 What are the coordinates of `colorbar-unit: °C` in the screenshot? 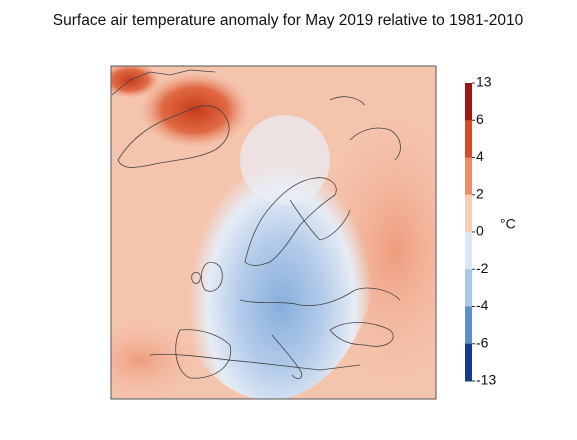 It's located at (508, 224).